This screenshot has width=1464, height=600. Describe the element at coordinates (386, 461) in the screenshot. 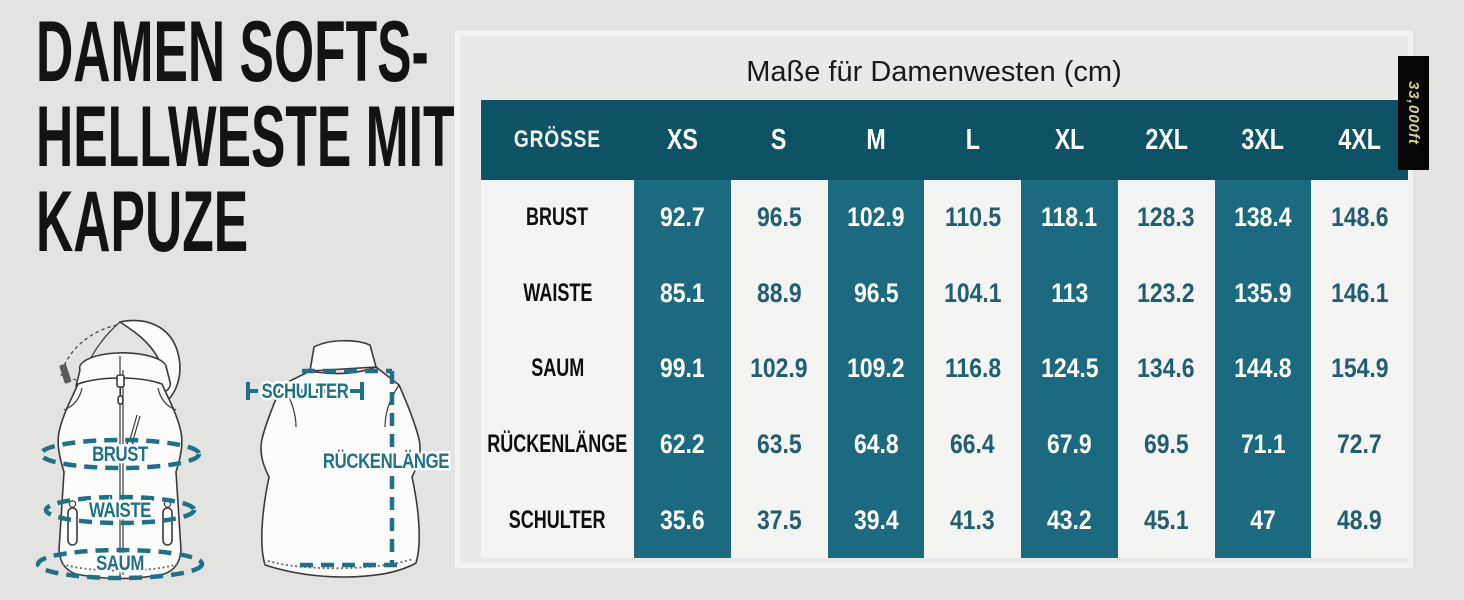

I see `rueckenlaenge-label: RÜCKENLÄNGE` at that location.